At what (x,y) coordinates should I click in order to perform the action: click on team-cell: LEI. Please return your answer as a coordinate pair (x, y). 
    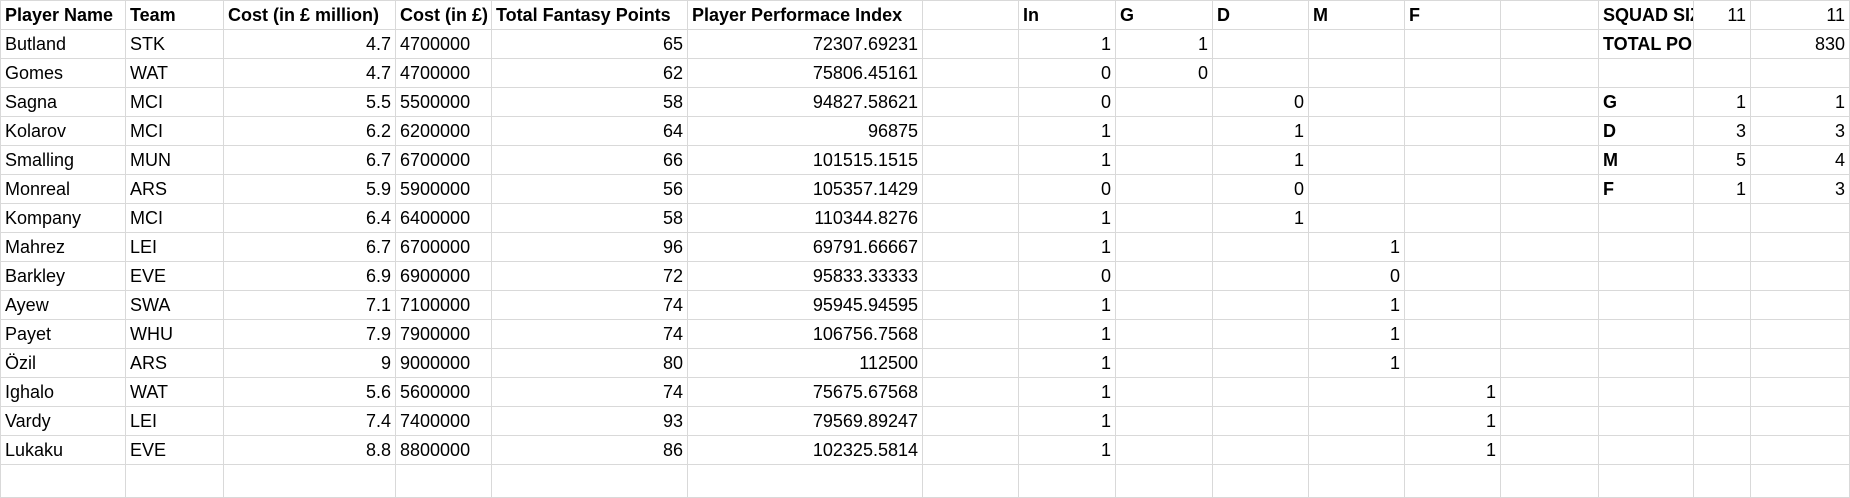
    Looking at the image, I should click on (174, 247).